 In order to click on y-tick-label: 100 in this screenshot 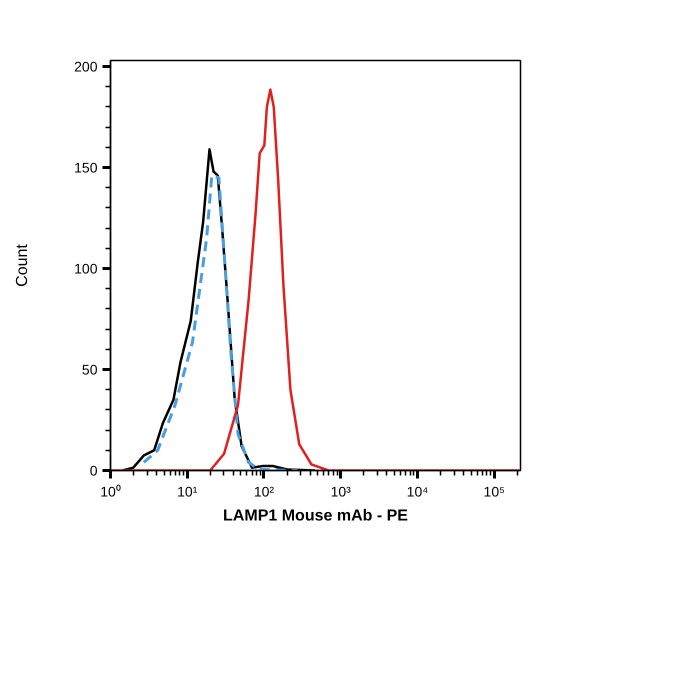, I will do `click(86, 268)`.